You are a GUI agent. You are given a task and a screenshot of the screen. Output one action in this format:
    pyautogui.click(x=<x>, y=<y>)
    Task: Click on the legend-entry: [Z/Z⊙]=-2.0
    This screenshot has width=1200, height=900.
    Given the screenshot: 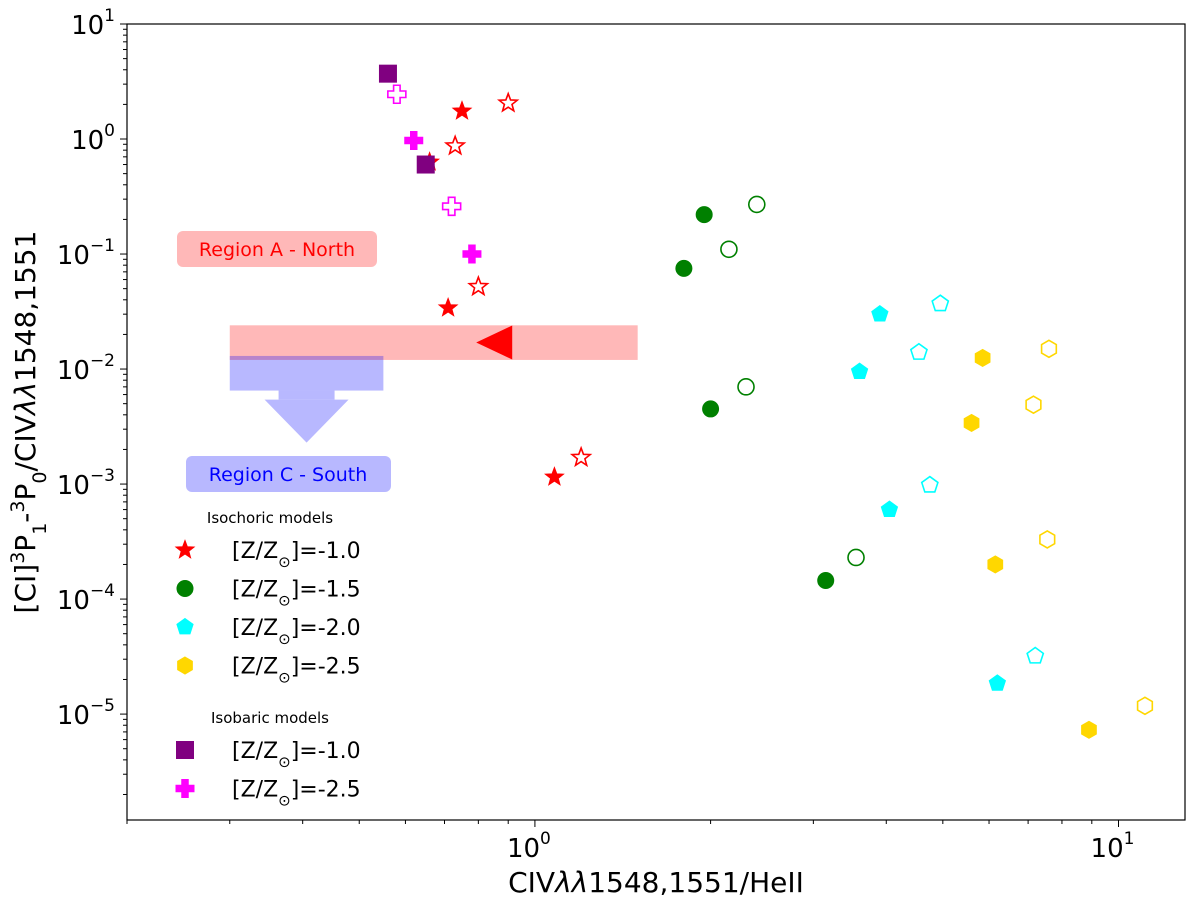 What is the action you would take?
    pyautogui.click(x=268, y=632)
    